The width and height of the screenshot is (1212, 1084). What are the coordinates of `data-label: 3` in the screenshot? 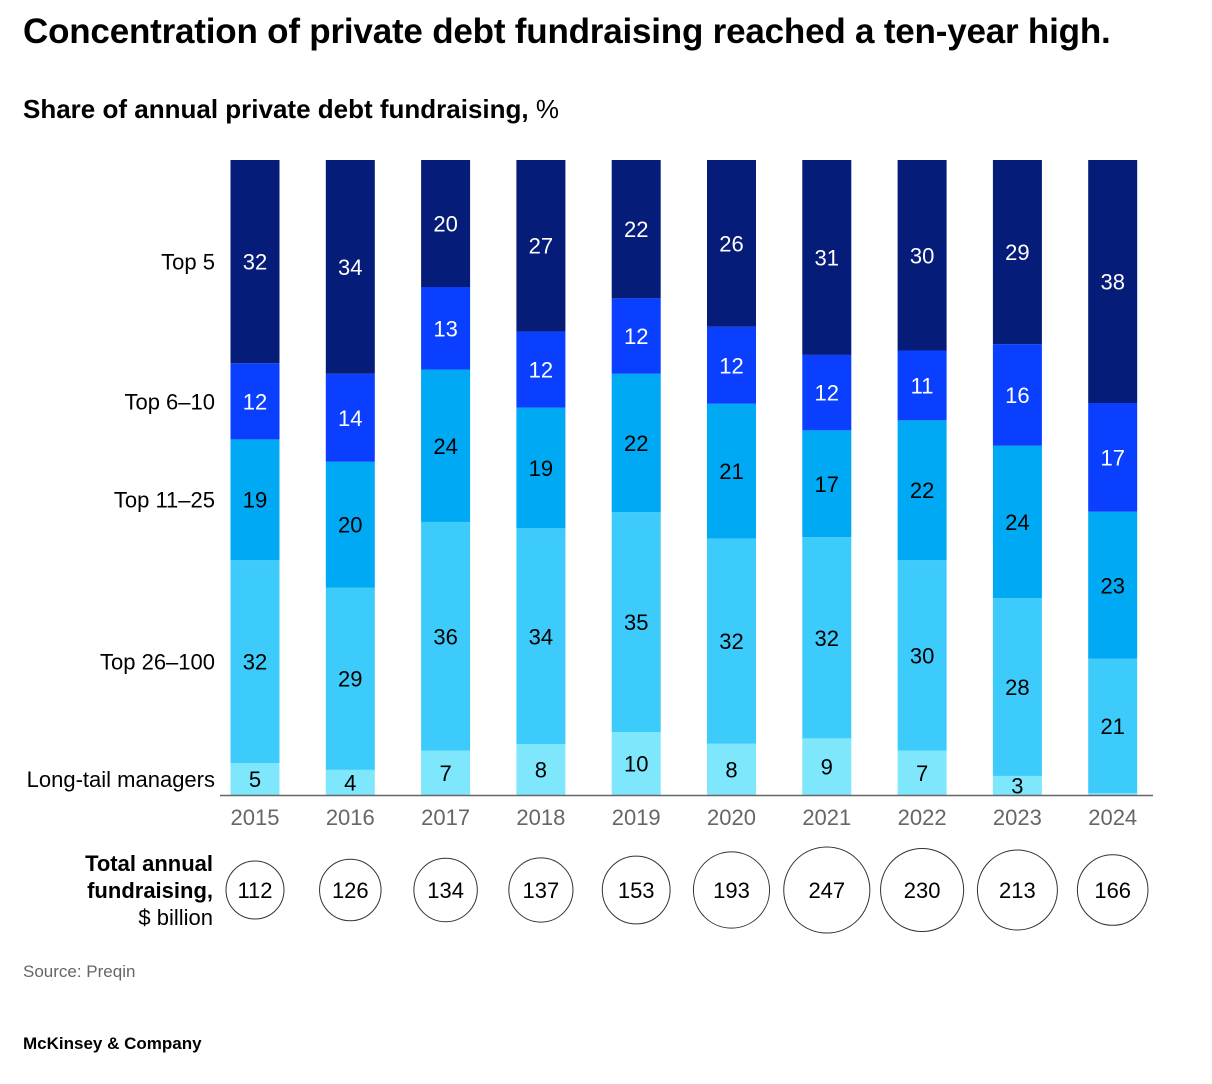 It's located at (1017, 785).